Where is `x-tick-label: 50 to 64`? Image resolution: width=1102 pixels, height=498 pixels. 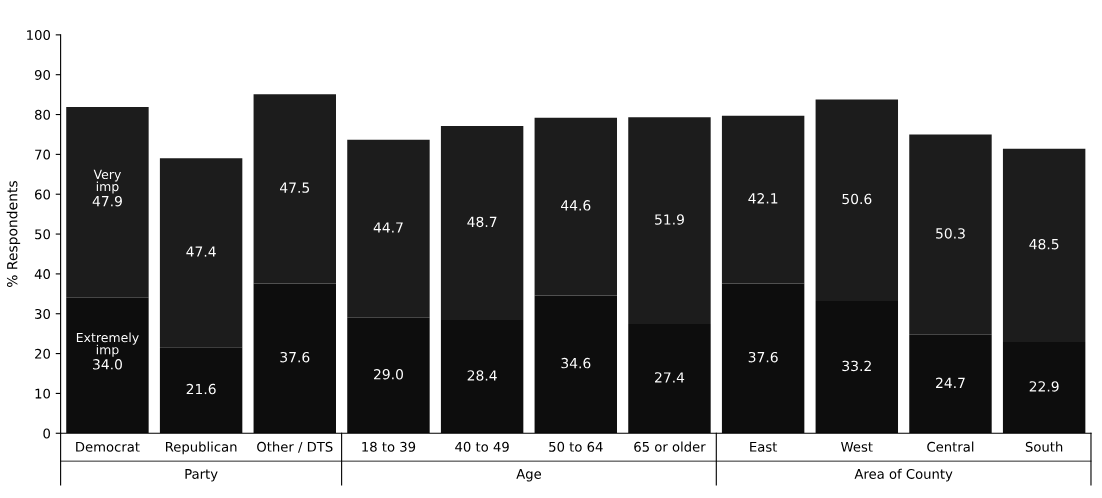 x-tick-label: 50 to 64 is located at coordinates (576, 446).